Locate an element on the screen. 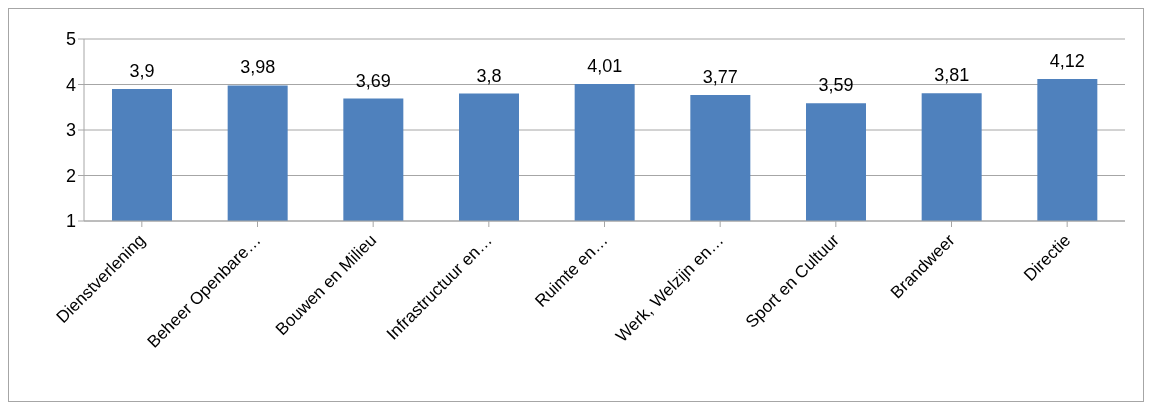 The width and height of the screenshot is (1152, 410). data-label: 3,81 is located at coordinates (952, 75).